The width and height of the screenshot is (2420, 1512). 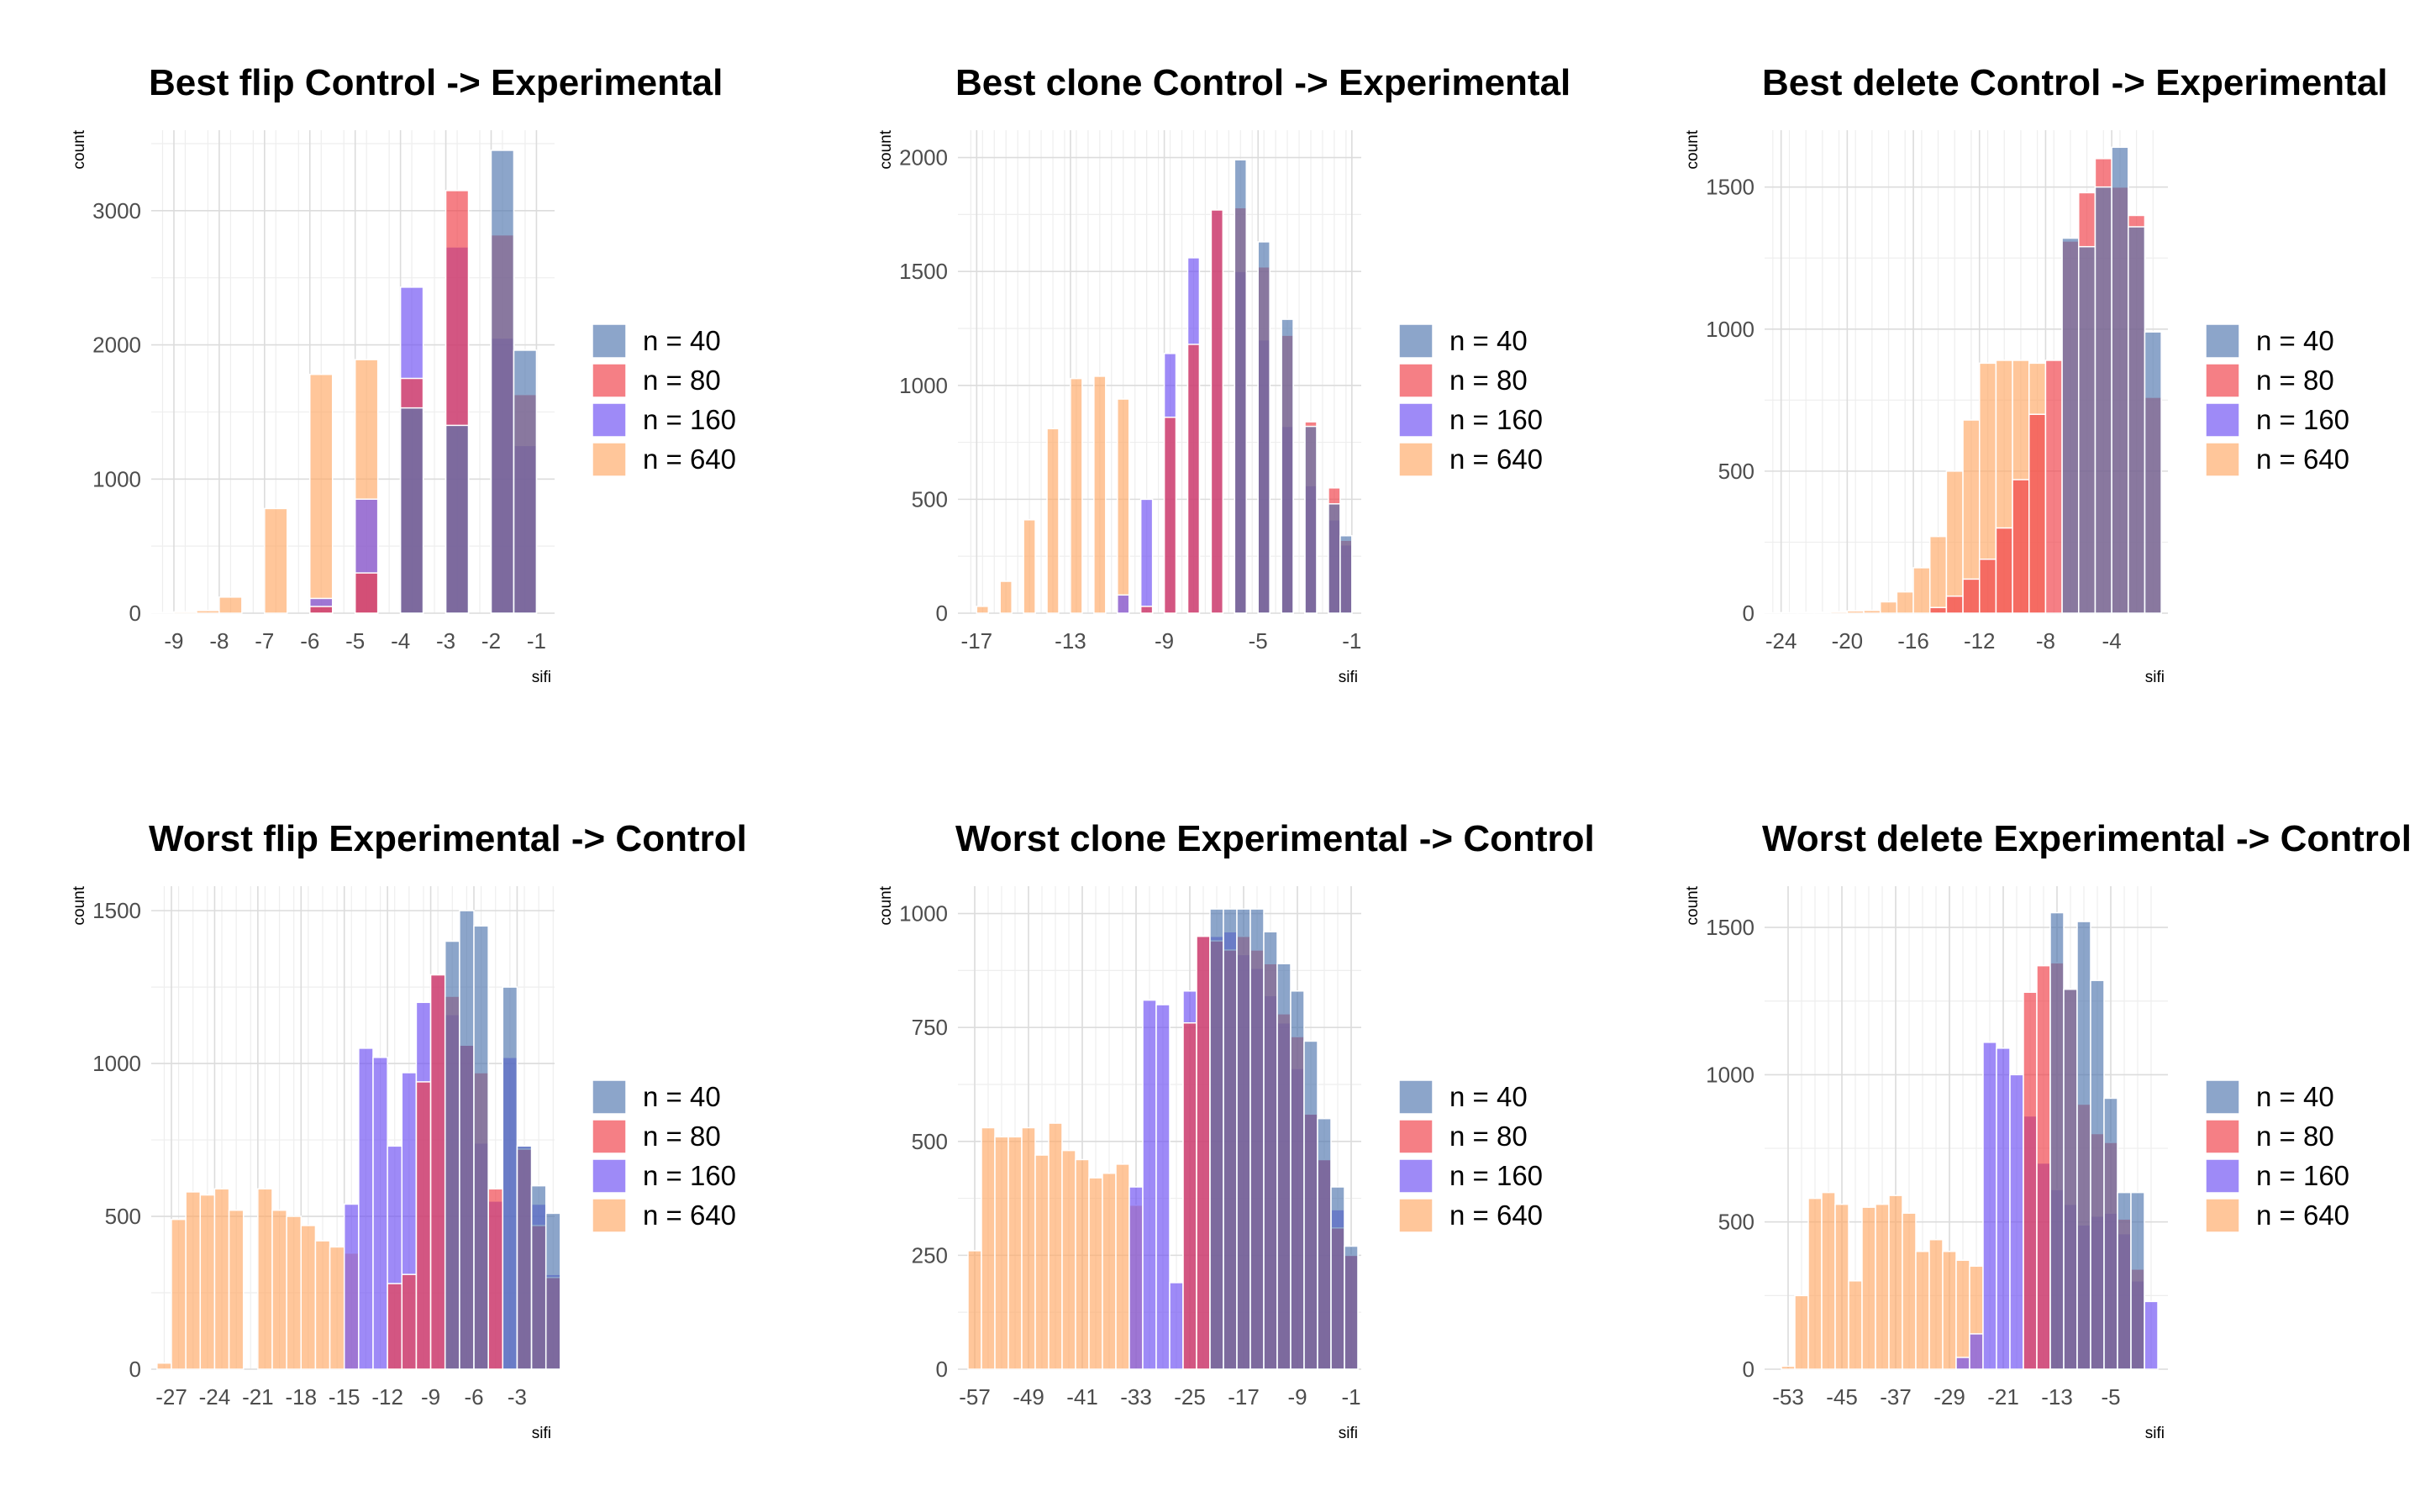 I want to click on x-tick-label: -57, so click(x=975, y=1397).